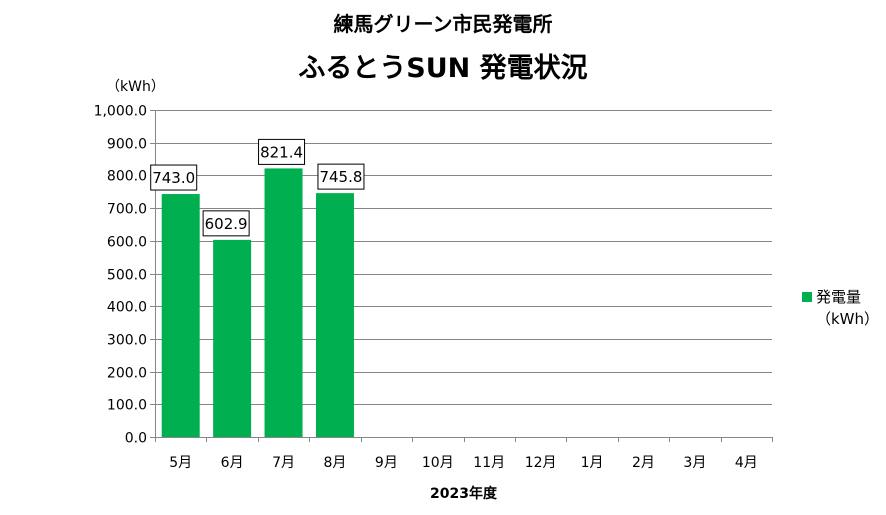 Image resolution: width=886 pixels, height=515 pixels. What do you see at coordinates (848, 319) in the screenshot?
I see `legend-unit: （kWh）` at bounding box center [848, 319].